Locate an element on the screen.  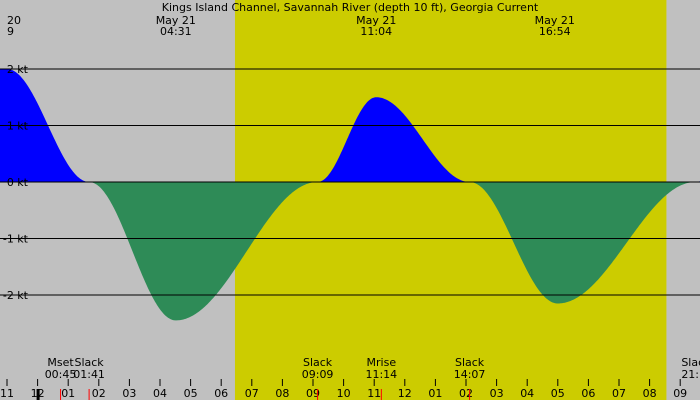
hour-label: 12 is located at coordinates (405, 393).